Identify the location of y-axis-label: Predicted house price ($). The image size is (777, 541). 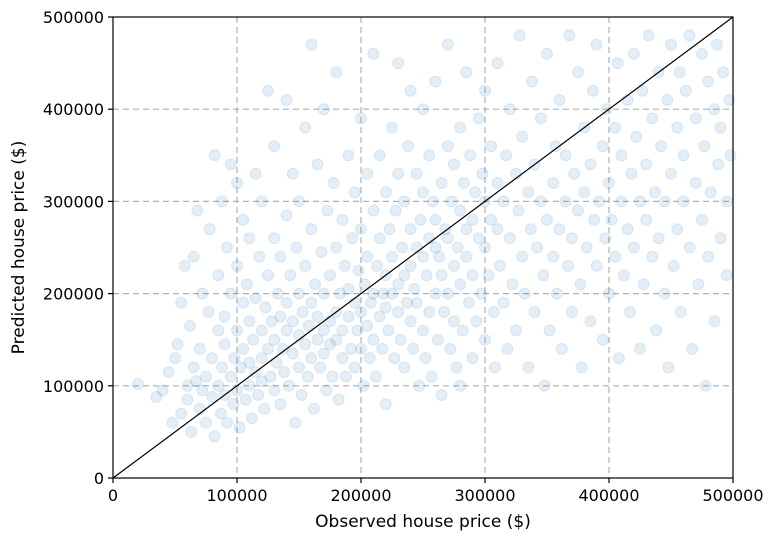
(19, 248).